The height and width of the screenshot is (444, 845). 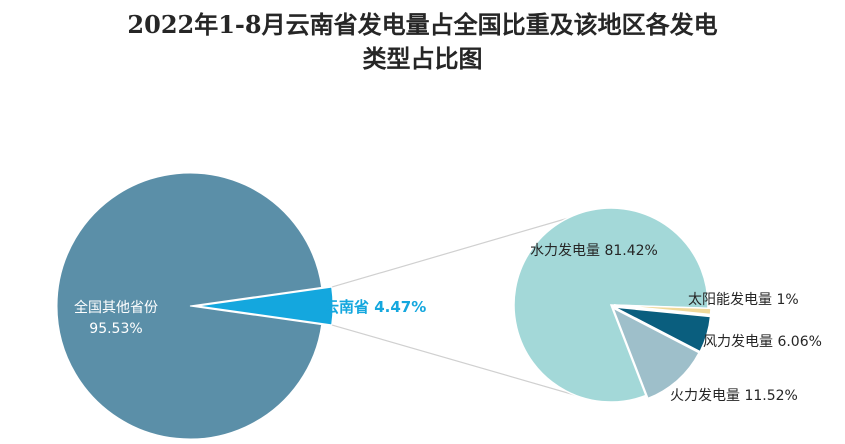 What do you see at coordinates (265, 306) in the screenshot?
I see `pie-slice-yunnan` at bounding box center [265, 306].